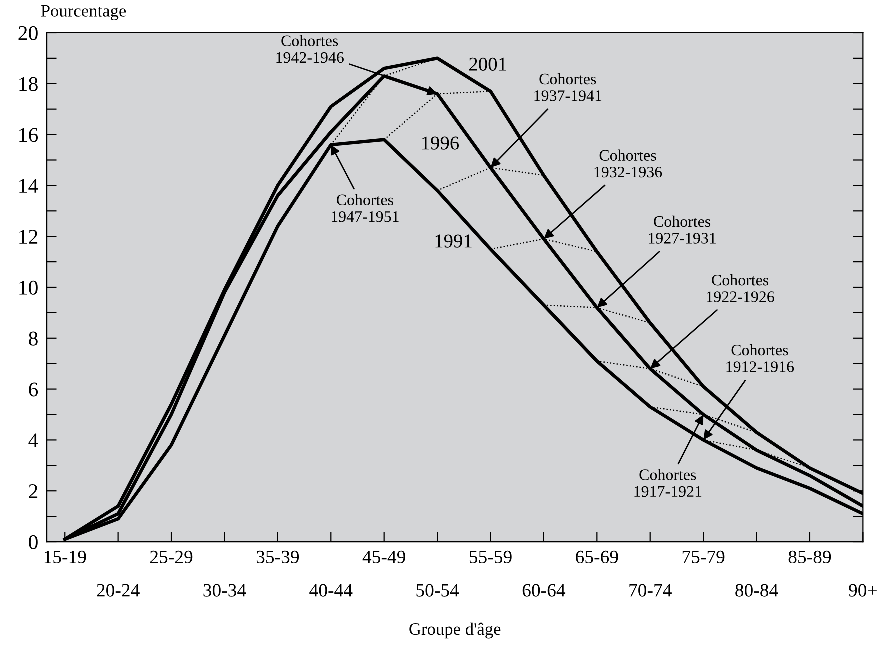  Describe the element at coordinates (491, 557) in the screenshot. I see `x-tick-label: 55-59` at that location.